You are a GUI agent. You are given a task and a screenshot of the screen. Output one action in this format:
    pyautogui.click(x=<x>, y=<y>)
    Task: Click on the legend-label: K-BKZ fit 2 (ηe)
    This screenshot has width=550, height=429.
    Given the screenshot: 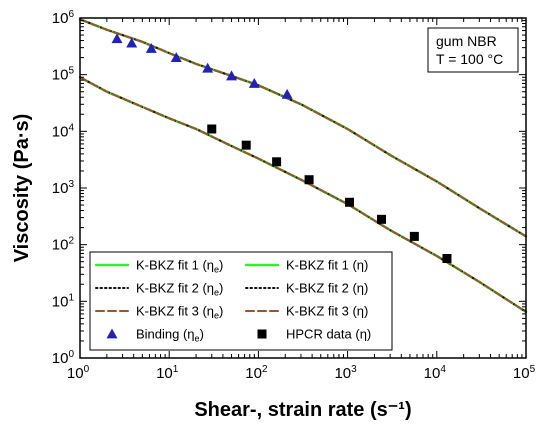 What is the action you would take?
    pyautogui.click(x=179, y=289)
    